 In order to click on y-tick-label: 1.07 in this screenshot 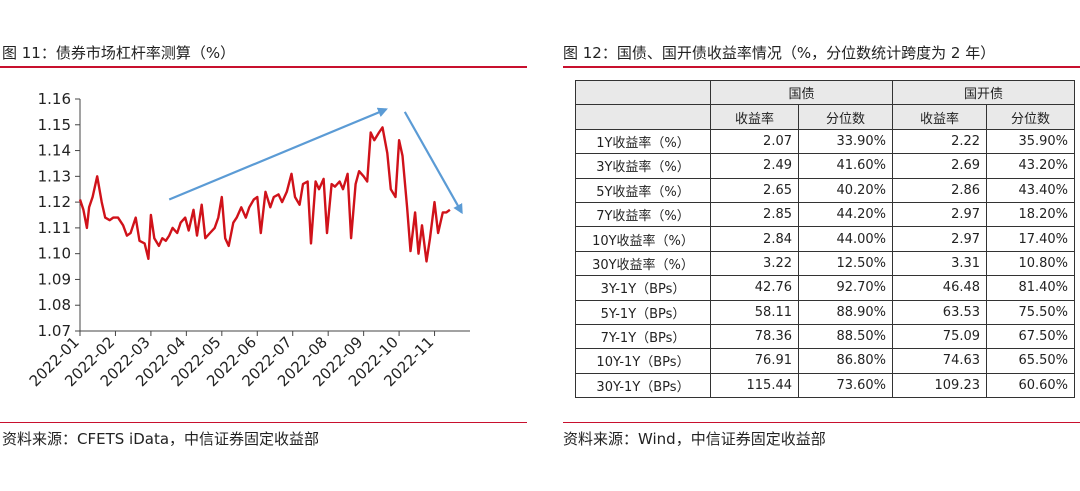, I will do `click(54, 331)`.